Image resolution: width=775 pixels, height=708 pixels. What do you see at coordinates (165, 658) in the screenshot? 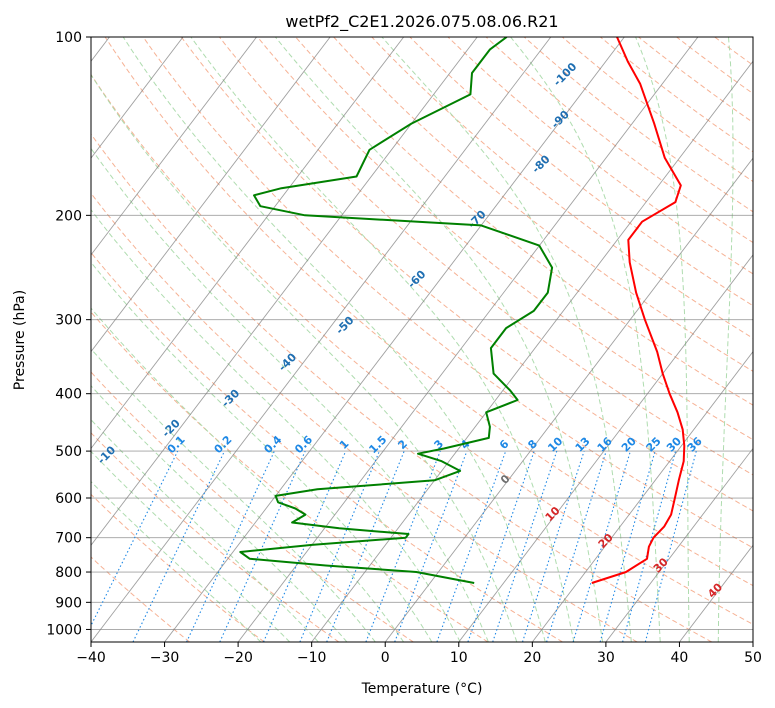
I see `x-tick-label: −30` at bounding box center [165, 658].